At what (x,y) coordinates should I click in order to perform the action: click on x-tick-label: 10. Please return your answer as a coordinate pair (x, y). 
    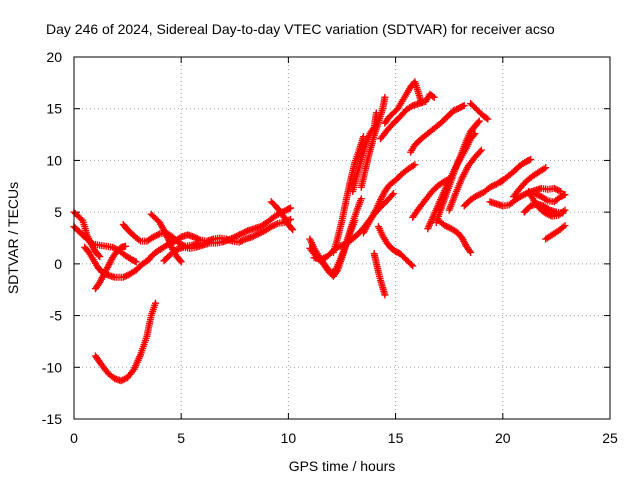
    Looking at the image, I should click on (289, 438).